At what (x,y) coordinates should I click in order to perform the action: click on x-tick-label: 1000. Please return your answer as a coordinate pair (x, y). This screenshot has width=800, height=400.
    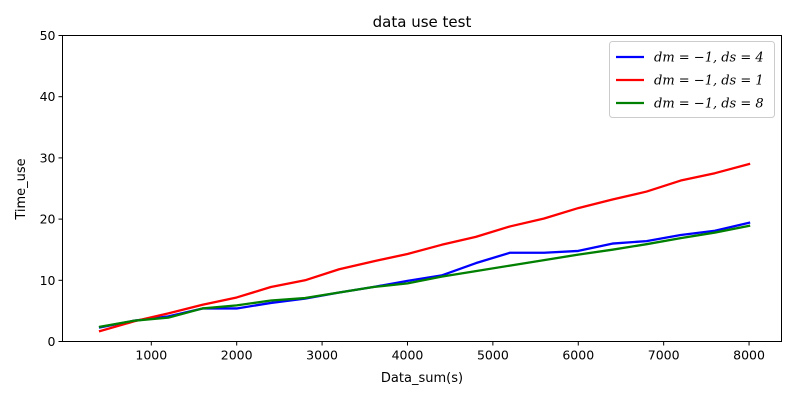
    Looking at the image, I should click on (151, 355).